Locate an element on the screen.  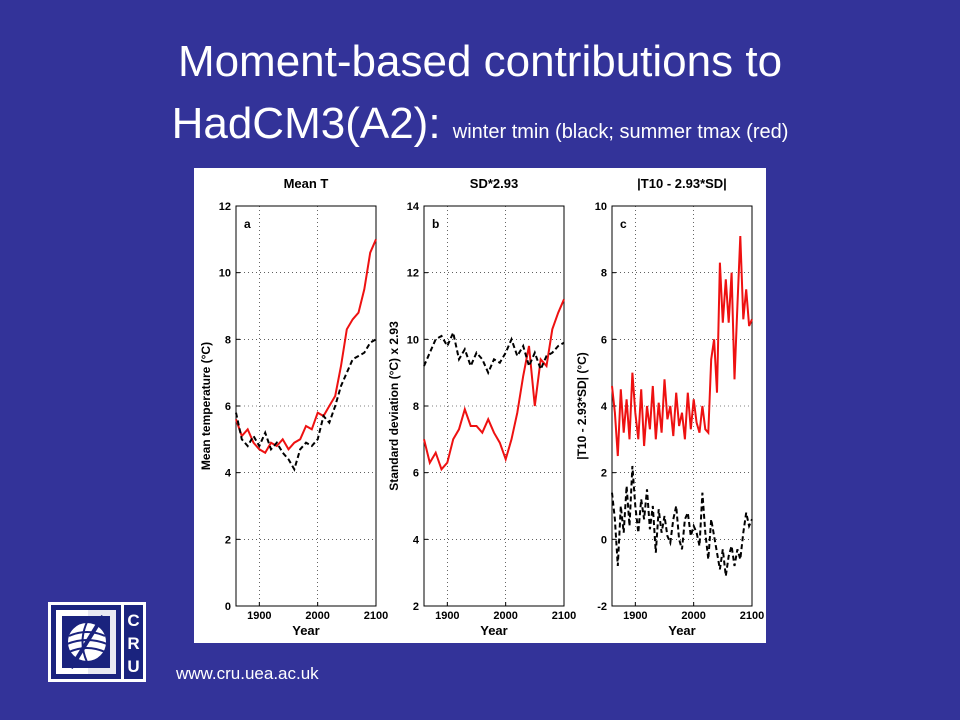
svg-text: R is located at coordinates (133, 643).